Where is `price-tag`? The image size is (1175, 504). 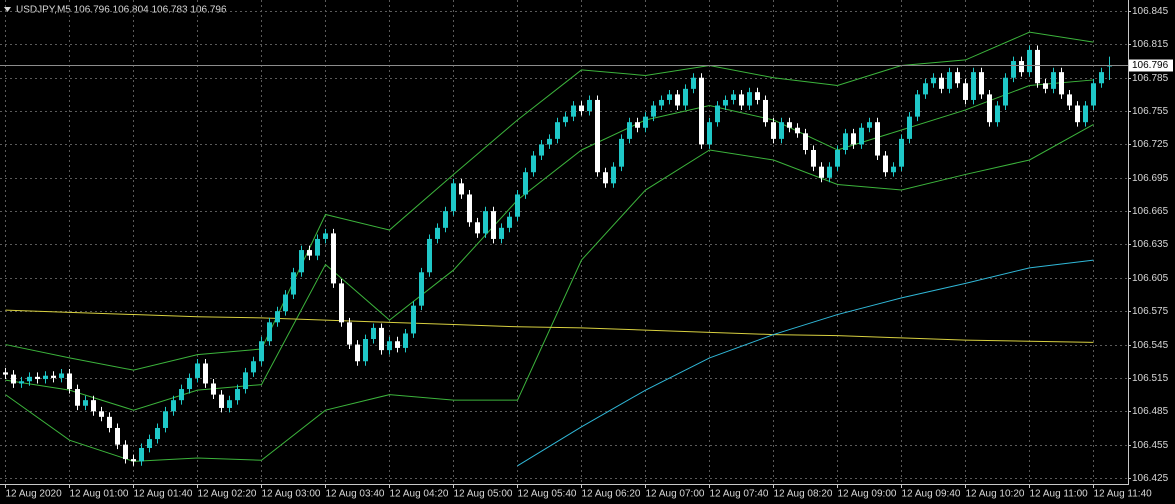 price-tag is located at coordinates (1151, 65).